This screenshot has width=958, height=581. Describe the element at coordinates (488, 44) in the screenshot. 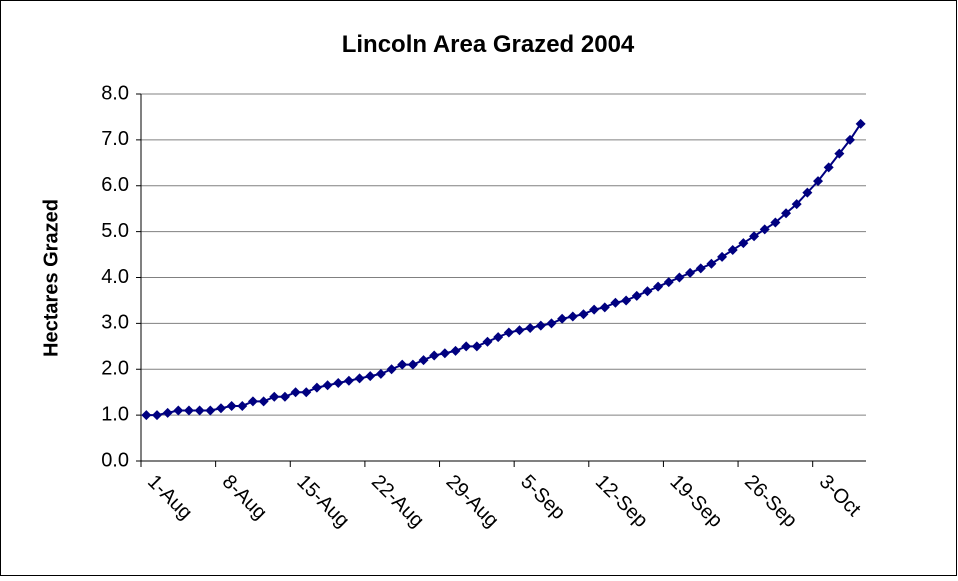

I see `chart-title: Lincoln Area Grazed 2004` at that location.